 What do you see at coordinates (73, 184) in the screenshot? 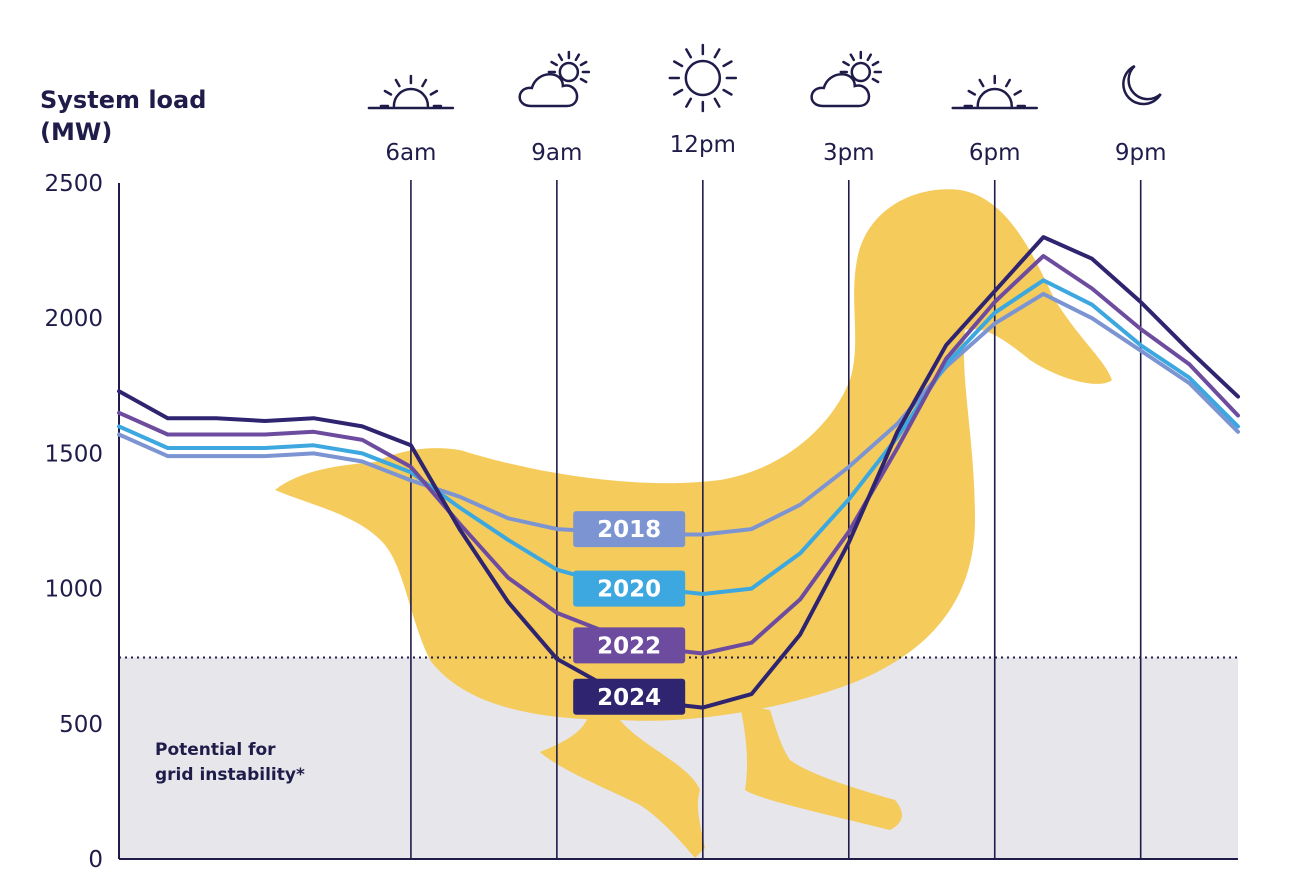
I see `y-tick-label: 2500` at bounding box center [73, 184].